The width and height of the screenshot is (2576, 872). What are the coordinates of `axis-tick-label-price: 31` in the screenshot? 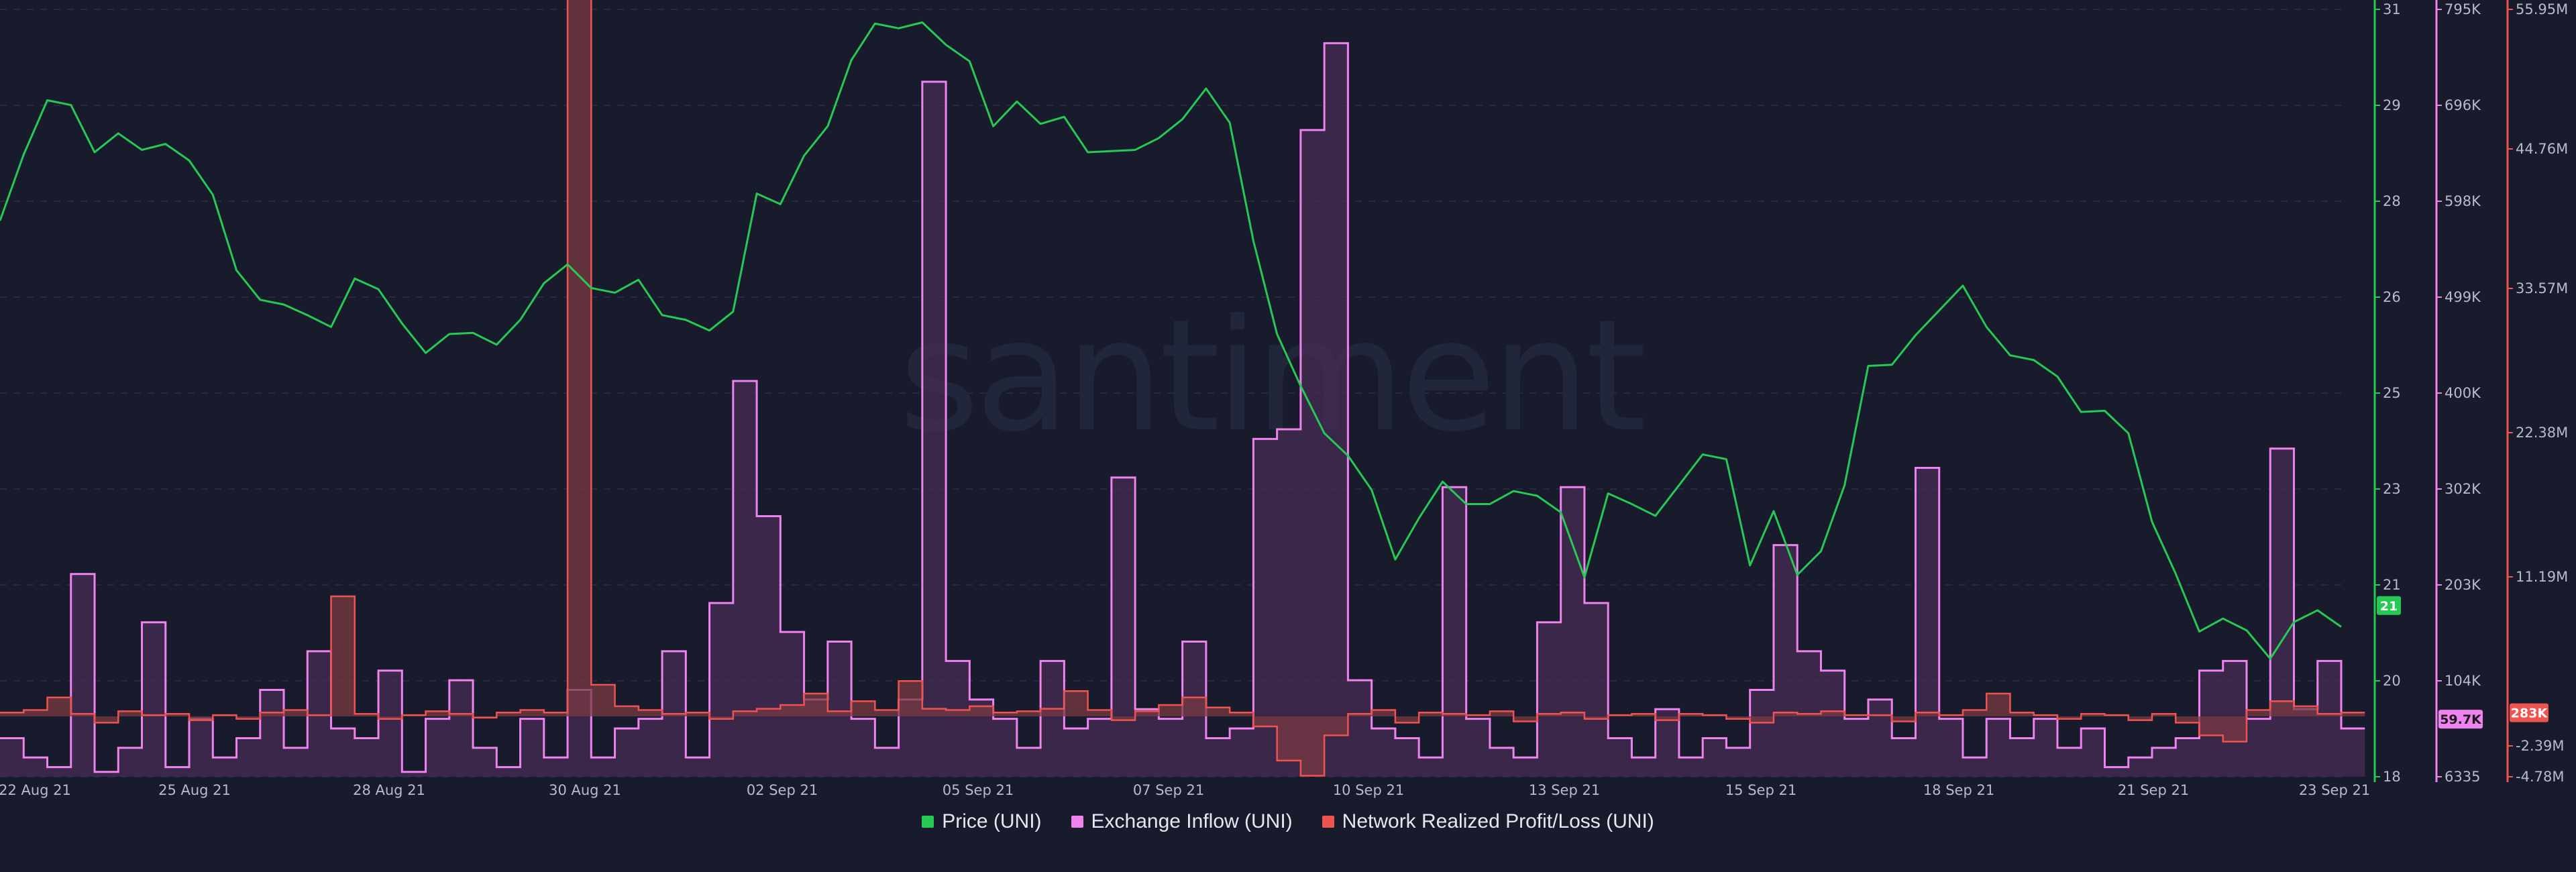 It's located at (2392, 9).